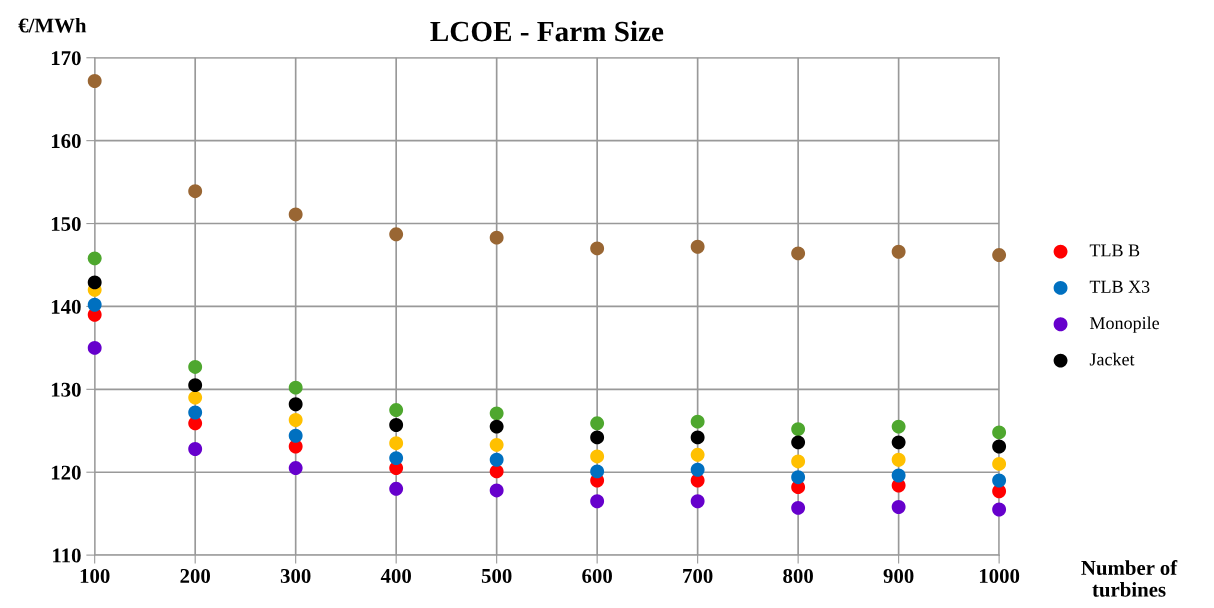 Image resolution: width=1214 pixels, height=608 pixels. What do you see at coordinates (999, 575) in the screenshot?
I see `x-tick-label: 1000` at bounding box center [999, 575].